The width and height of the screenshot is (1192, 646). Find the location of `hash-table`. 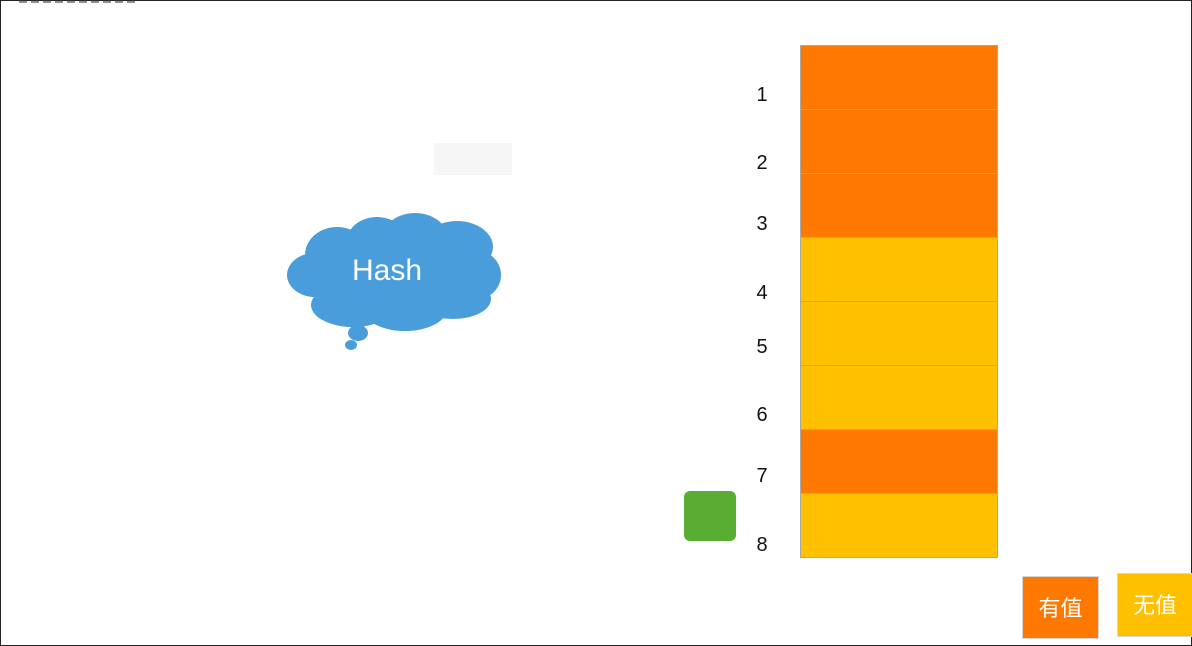

hash-table is located at coordinates (899, 301).